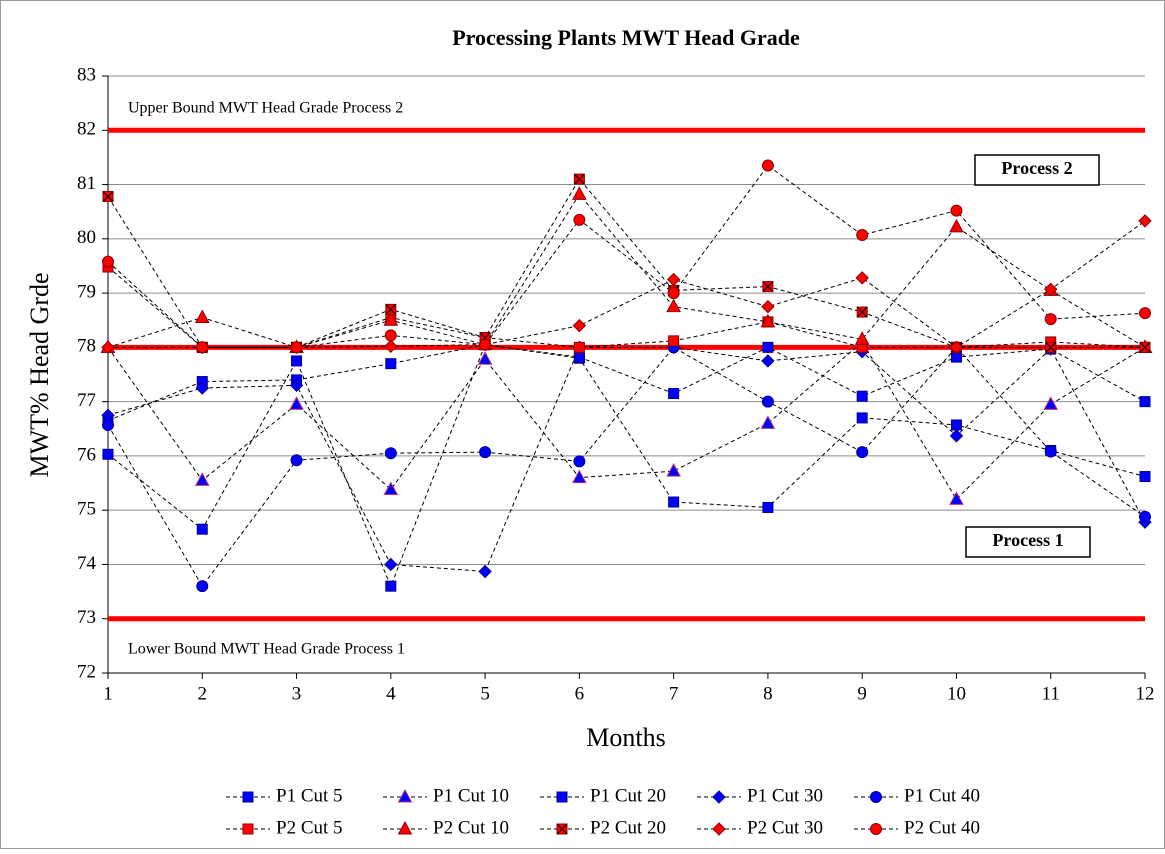 The height and width of the screenshot is (854, 1165). What do you see at coordinates (265, 108) in the screenshot?
I see `annotation: Upper Bound MWT Head Grade Process 2` at bounding box center [265, 108].